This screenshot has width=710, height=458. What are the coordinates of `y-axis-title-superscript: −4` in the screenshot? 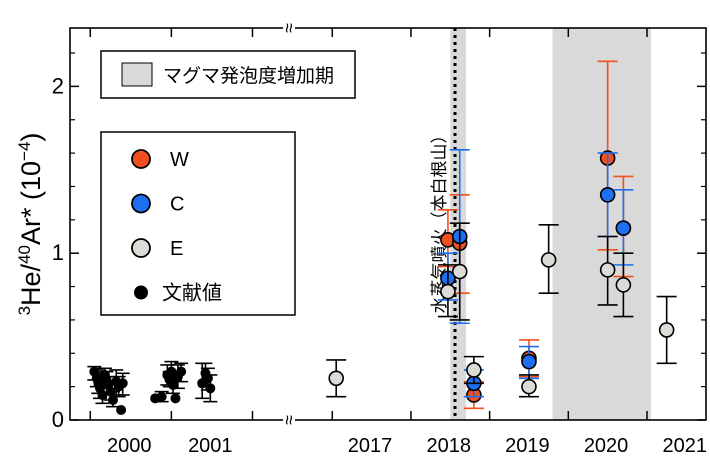 It's located at (24, 151).